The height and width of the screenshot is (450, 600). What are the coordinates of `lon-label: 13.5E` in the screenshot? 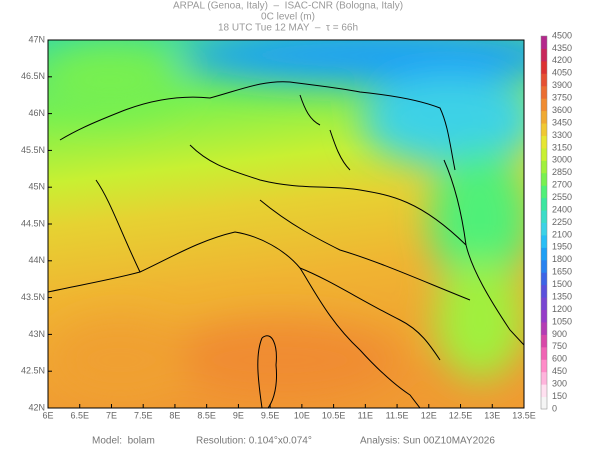 It's located at (524, 415).